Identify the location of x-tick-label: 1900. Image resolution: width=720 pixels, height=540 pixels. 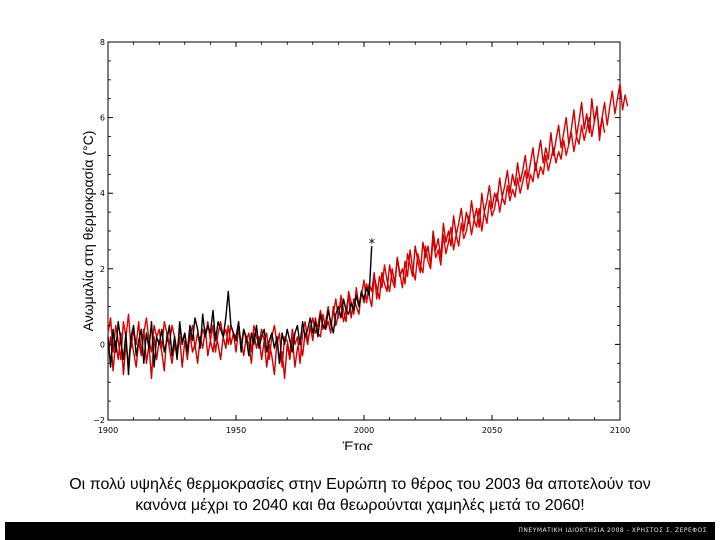
(108, 430).